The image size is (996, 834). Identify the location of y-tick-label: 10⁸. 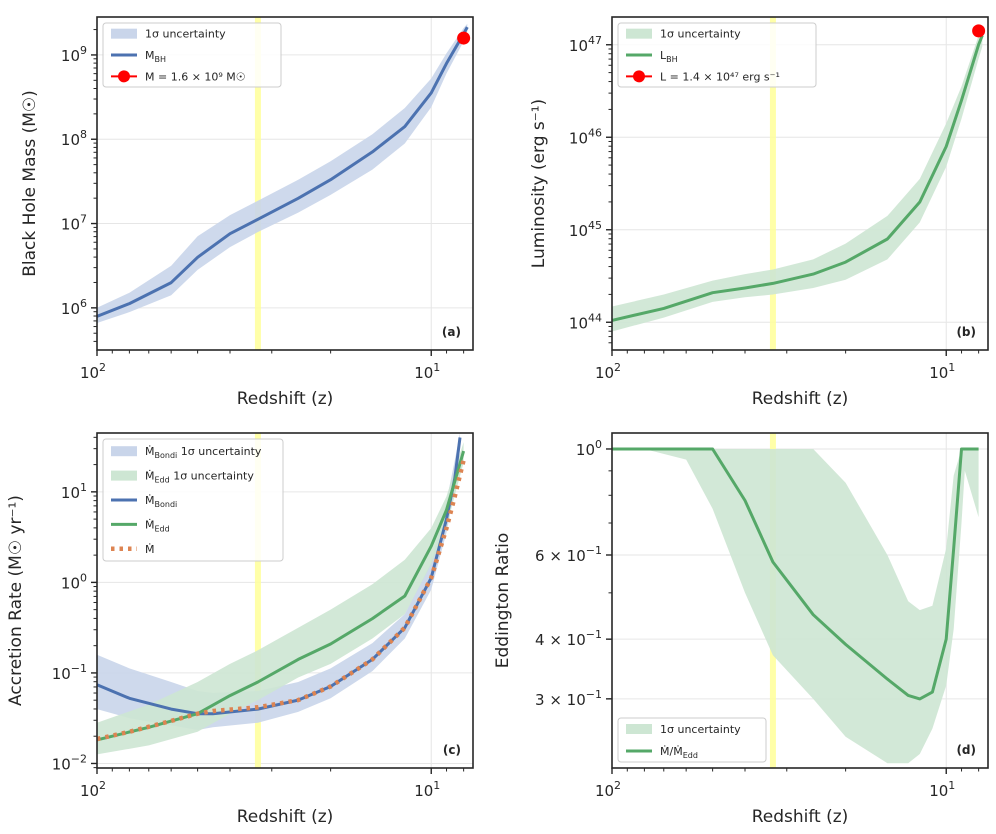
(74, 138).